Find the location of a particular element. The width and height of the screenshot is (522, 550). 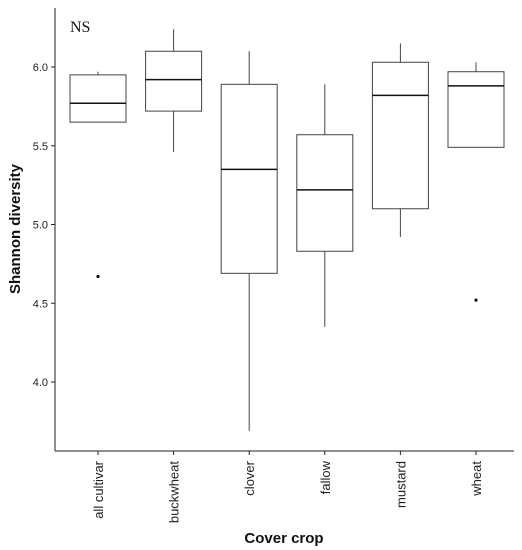

y-axis-ticks: 4.0 4.5 5.0 5.5 6.0 is located at coordinates (44, 225).